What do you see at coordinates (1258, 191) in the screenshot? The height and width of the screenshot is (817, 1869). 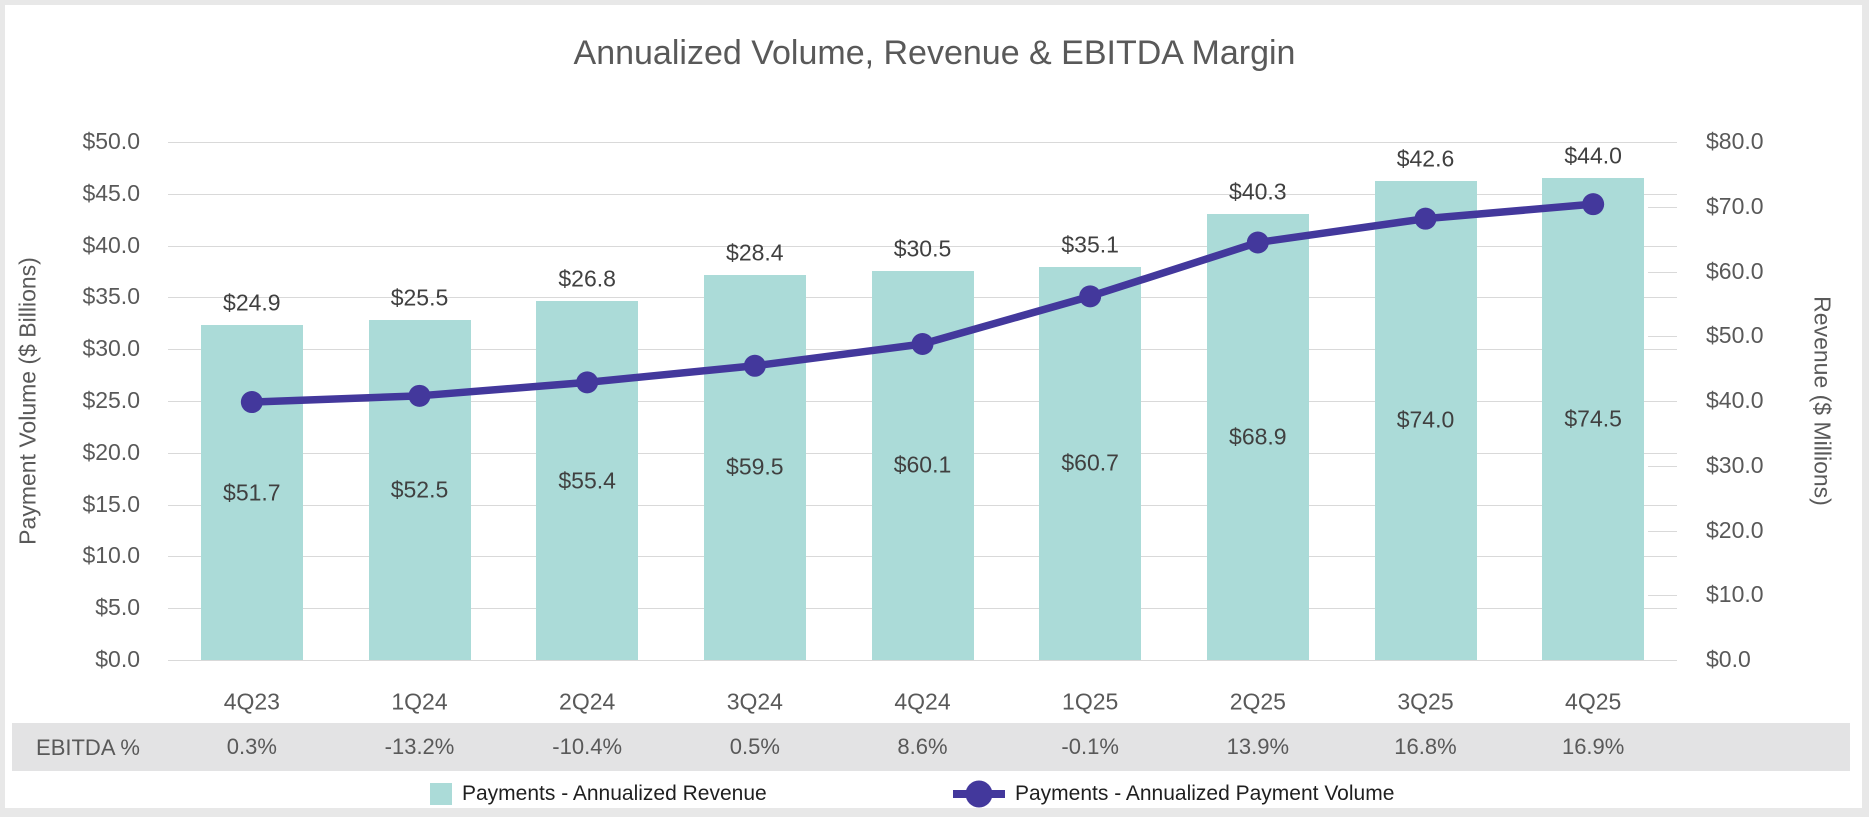 I see `line-value-label: $40.3` at bounding box center [1258, 191].